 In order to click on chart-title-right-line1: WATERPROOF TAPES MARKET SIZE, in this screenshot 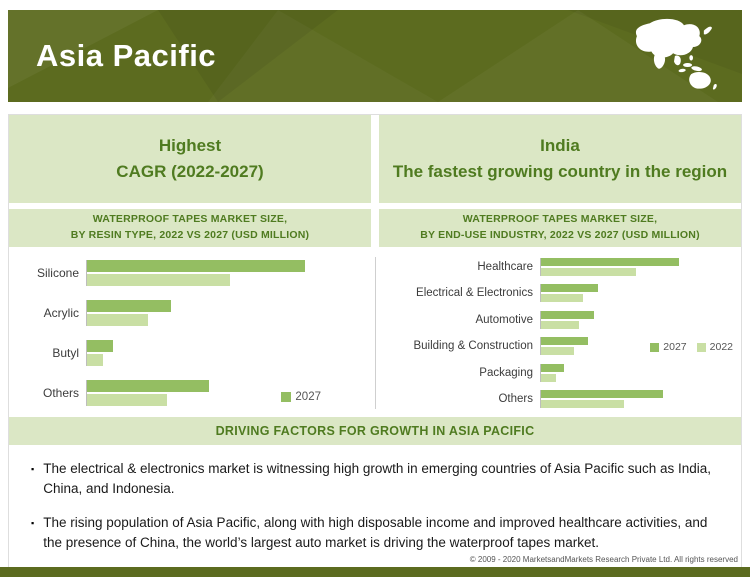, I will do `click(560, 219)`.